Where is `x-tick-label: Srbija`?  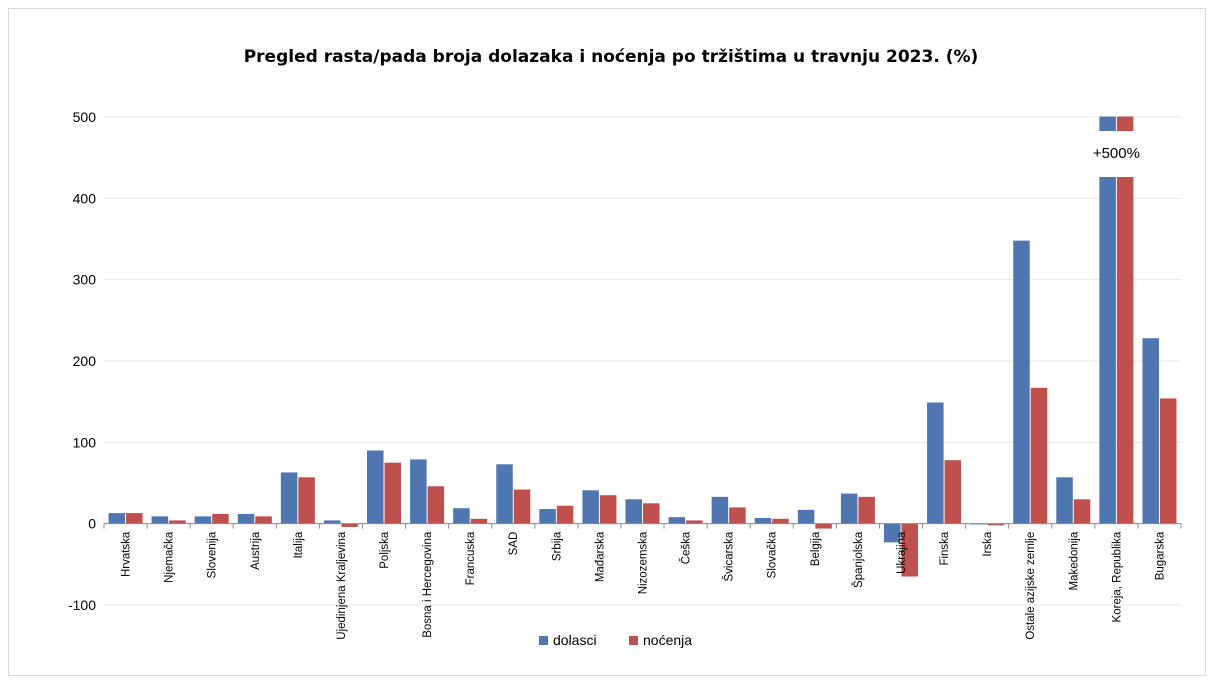 x-tick-label: Srbija is located at coordinates (557, 546).